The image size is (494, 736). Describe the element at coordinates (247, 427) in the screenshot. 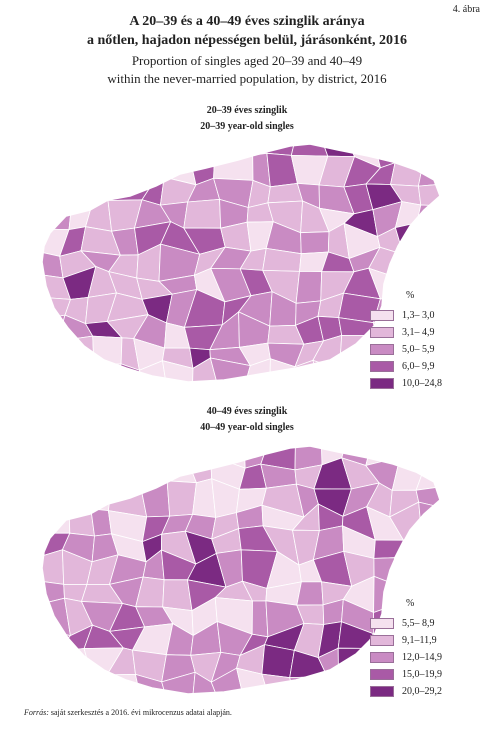

I see `map2-title-en: 40–49 year-old singles` at that location.